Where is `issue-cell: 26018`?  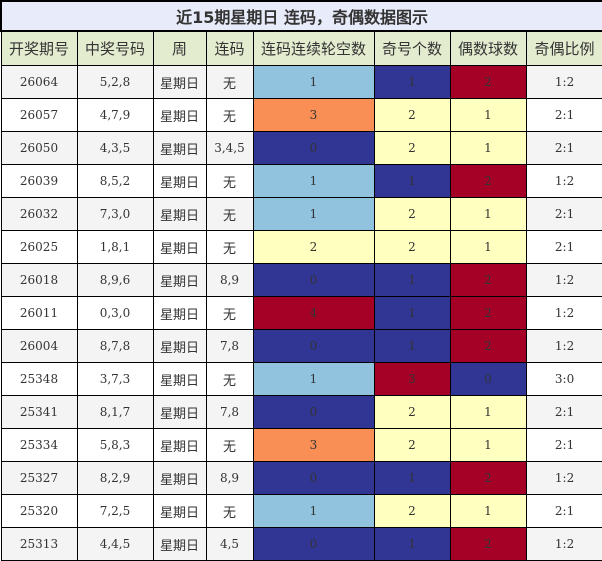
issue-cell: 26018 is located at coordinates (39, 280).